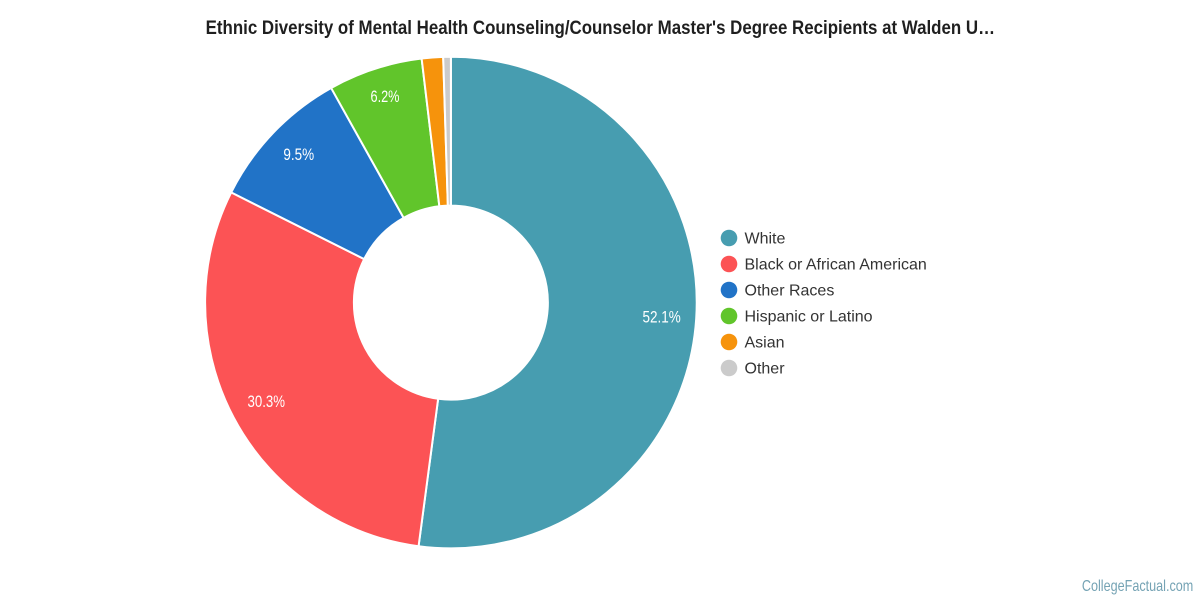  What do you see at coordinates (809, 317) in the screenshot?
I see `svg-text: Hispanic or Latino` at bounding box center [809, 317].